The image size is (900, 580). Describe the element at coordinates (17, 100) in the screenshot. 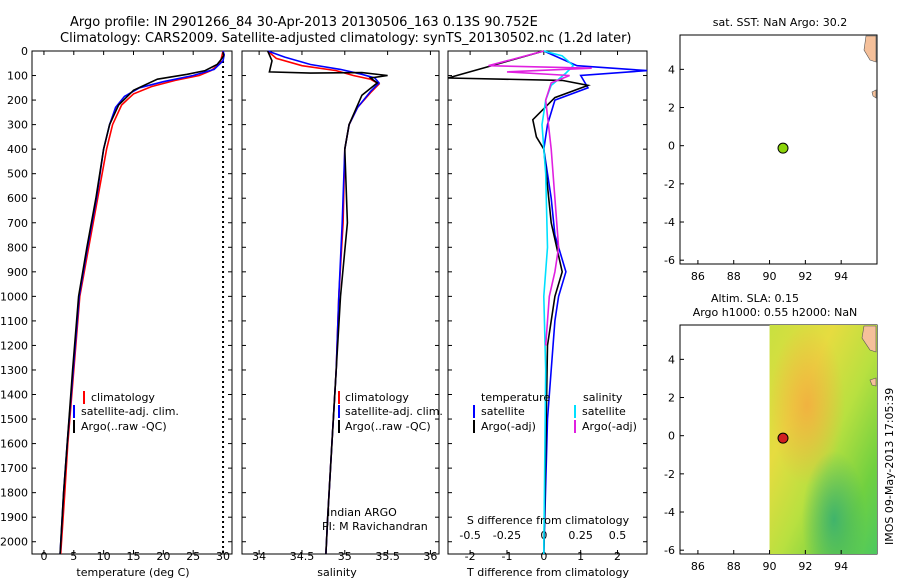

I see `depth-tick-label: 200` at that location.